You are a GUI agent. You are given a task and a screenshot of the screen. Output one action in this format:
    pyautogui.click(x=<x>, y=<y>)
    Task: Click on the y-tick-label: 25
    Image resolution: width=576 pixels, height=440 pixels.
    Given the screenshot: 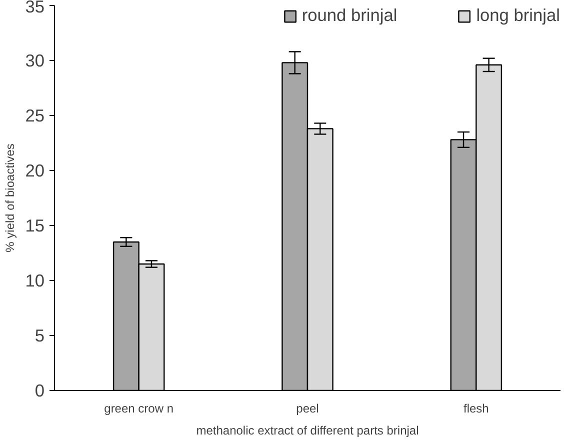 What is the action you would take?
    pyautogui.click(x=35, y=116)
    